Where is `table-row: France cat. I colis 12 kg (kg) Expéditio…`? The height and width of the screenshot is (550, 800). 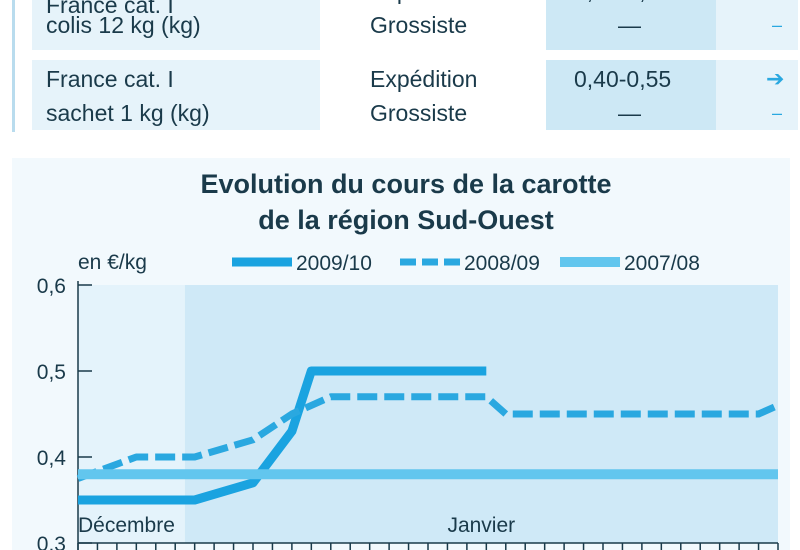
table-row: France cat. I colis 12 kg (kg) Expéditio… is located at coordinates (413, 25).